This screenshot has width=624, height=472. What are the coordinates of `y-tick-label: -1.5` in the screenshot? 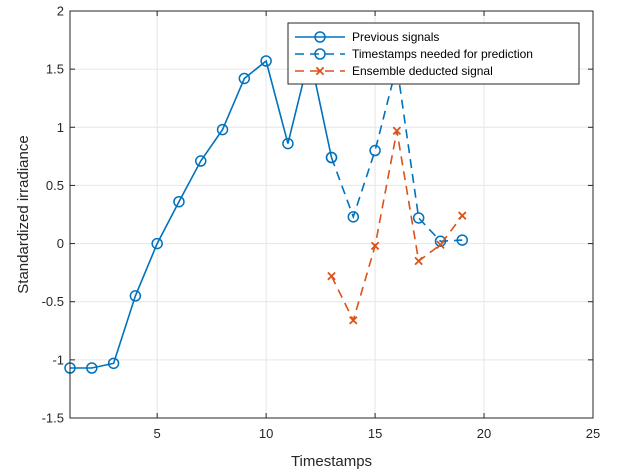 It's located at (53, 418).